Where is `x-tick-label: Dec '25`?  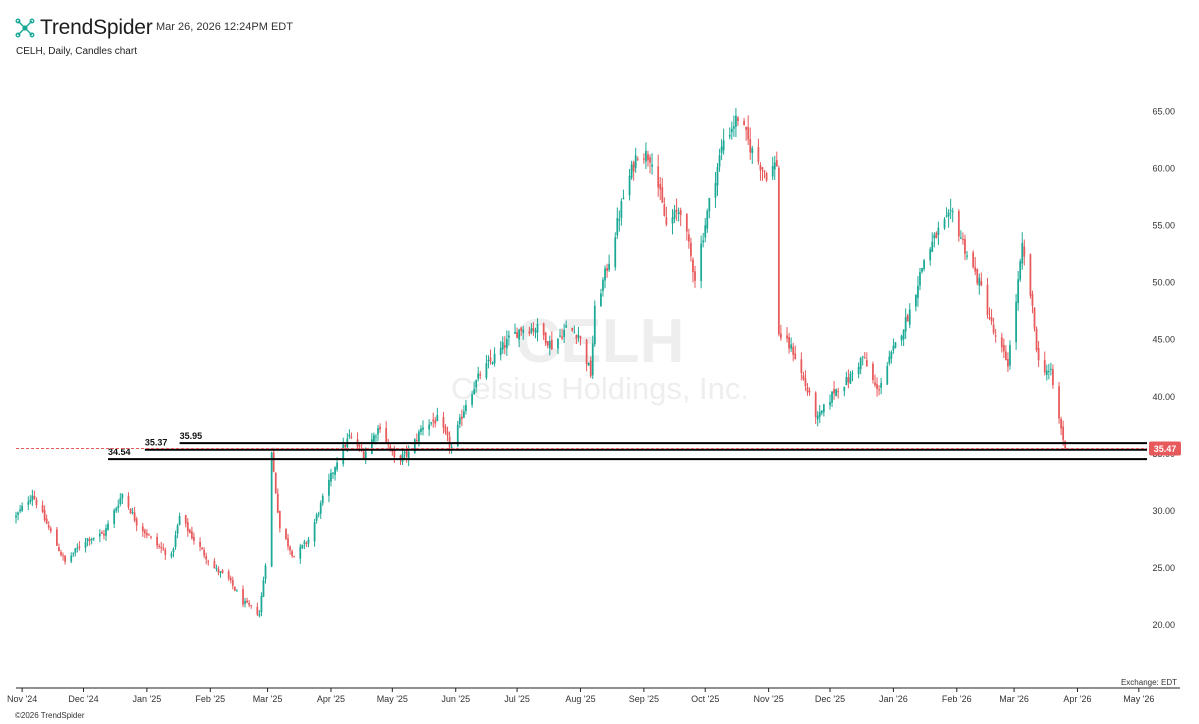 x-tick-label: Dec '25 is located at coordinates (830, 699).